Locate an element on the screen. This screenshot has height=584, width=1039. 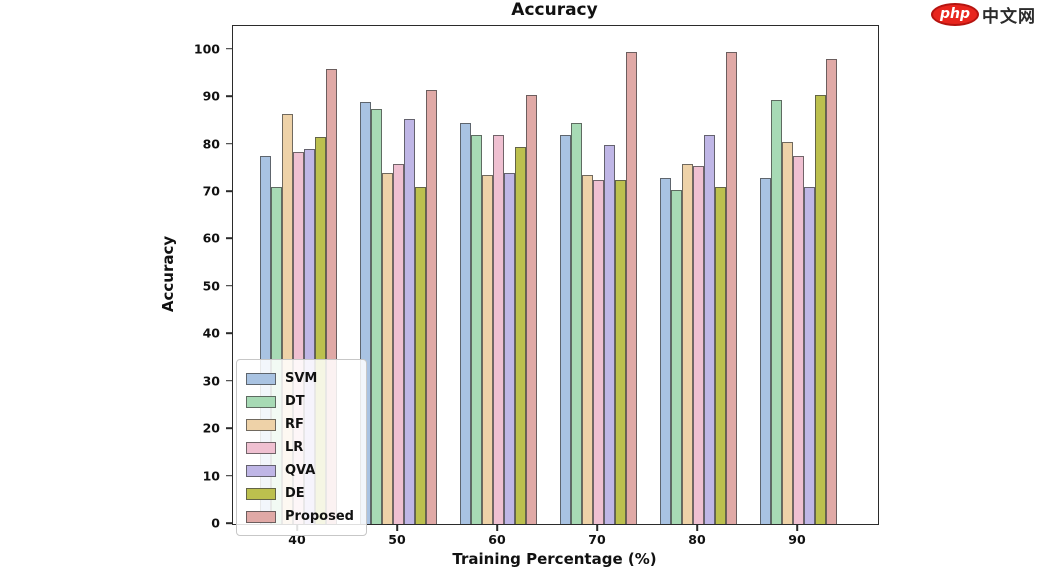
x-tick-label-90: 90 is located at coordinates (797, 539).